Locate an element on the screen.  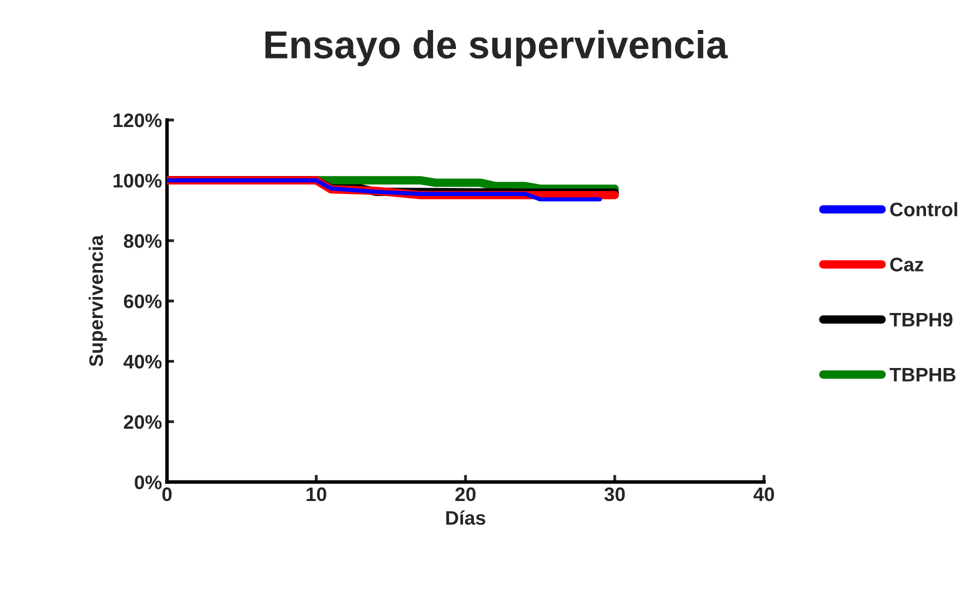
x-tick-label: 0 is located at coordinates (167, 494).